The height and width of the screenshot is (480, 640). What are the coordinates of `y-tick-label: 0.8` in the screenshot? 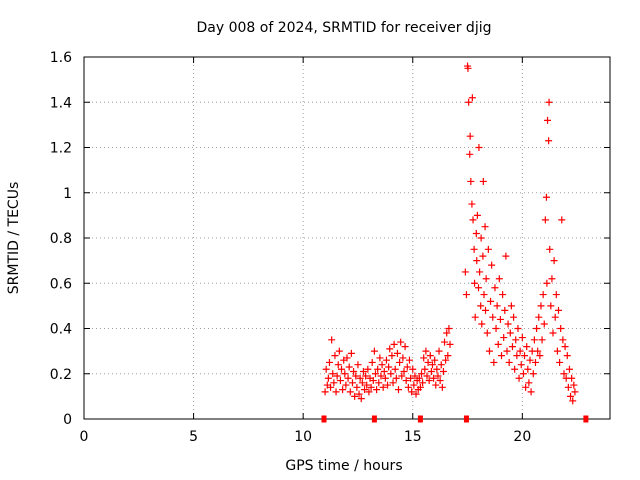 It's located at (61, 239).